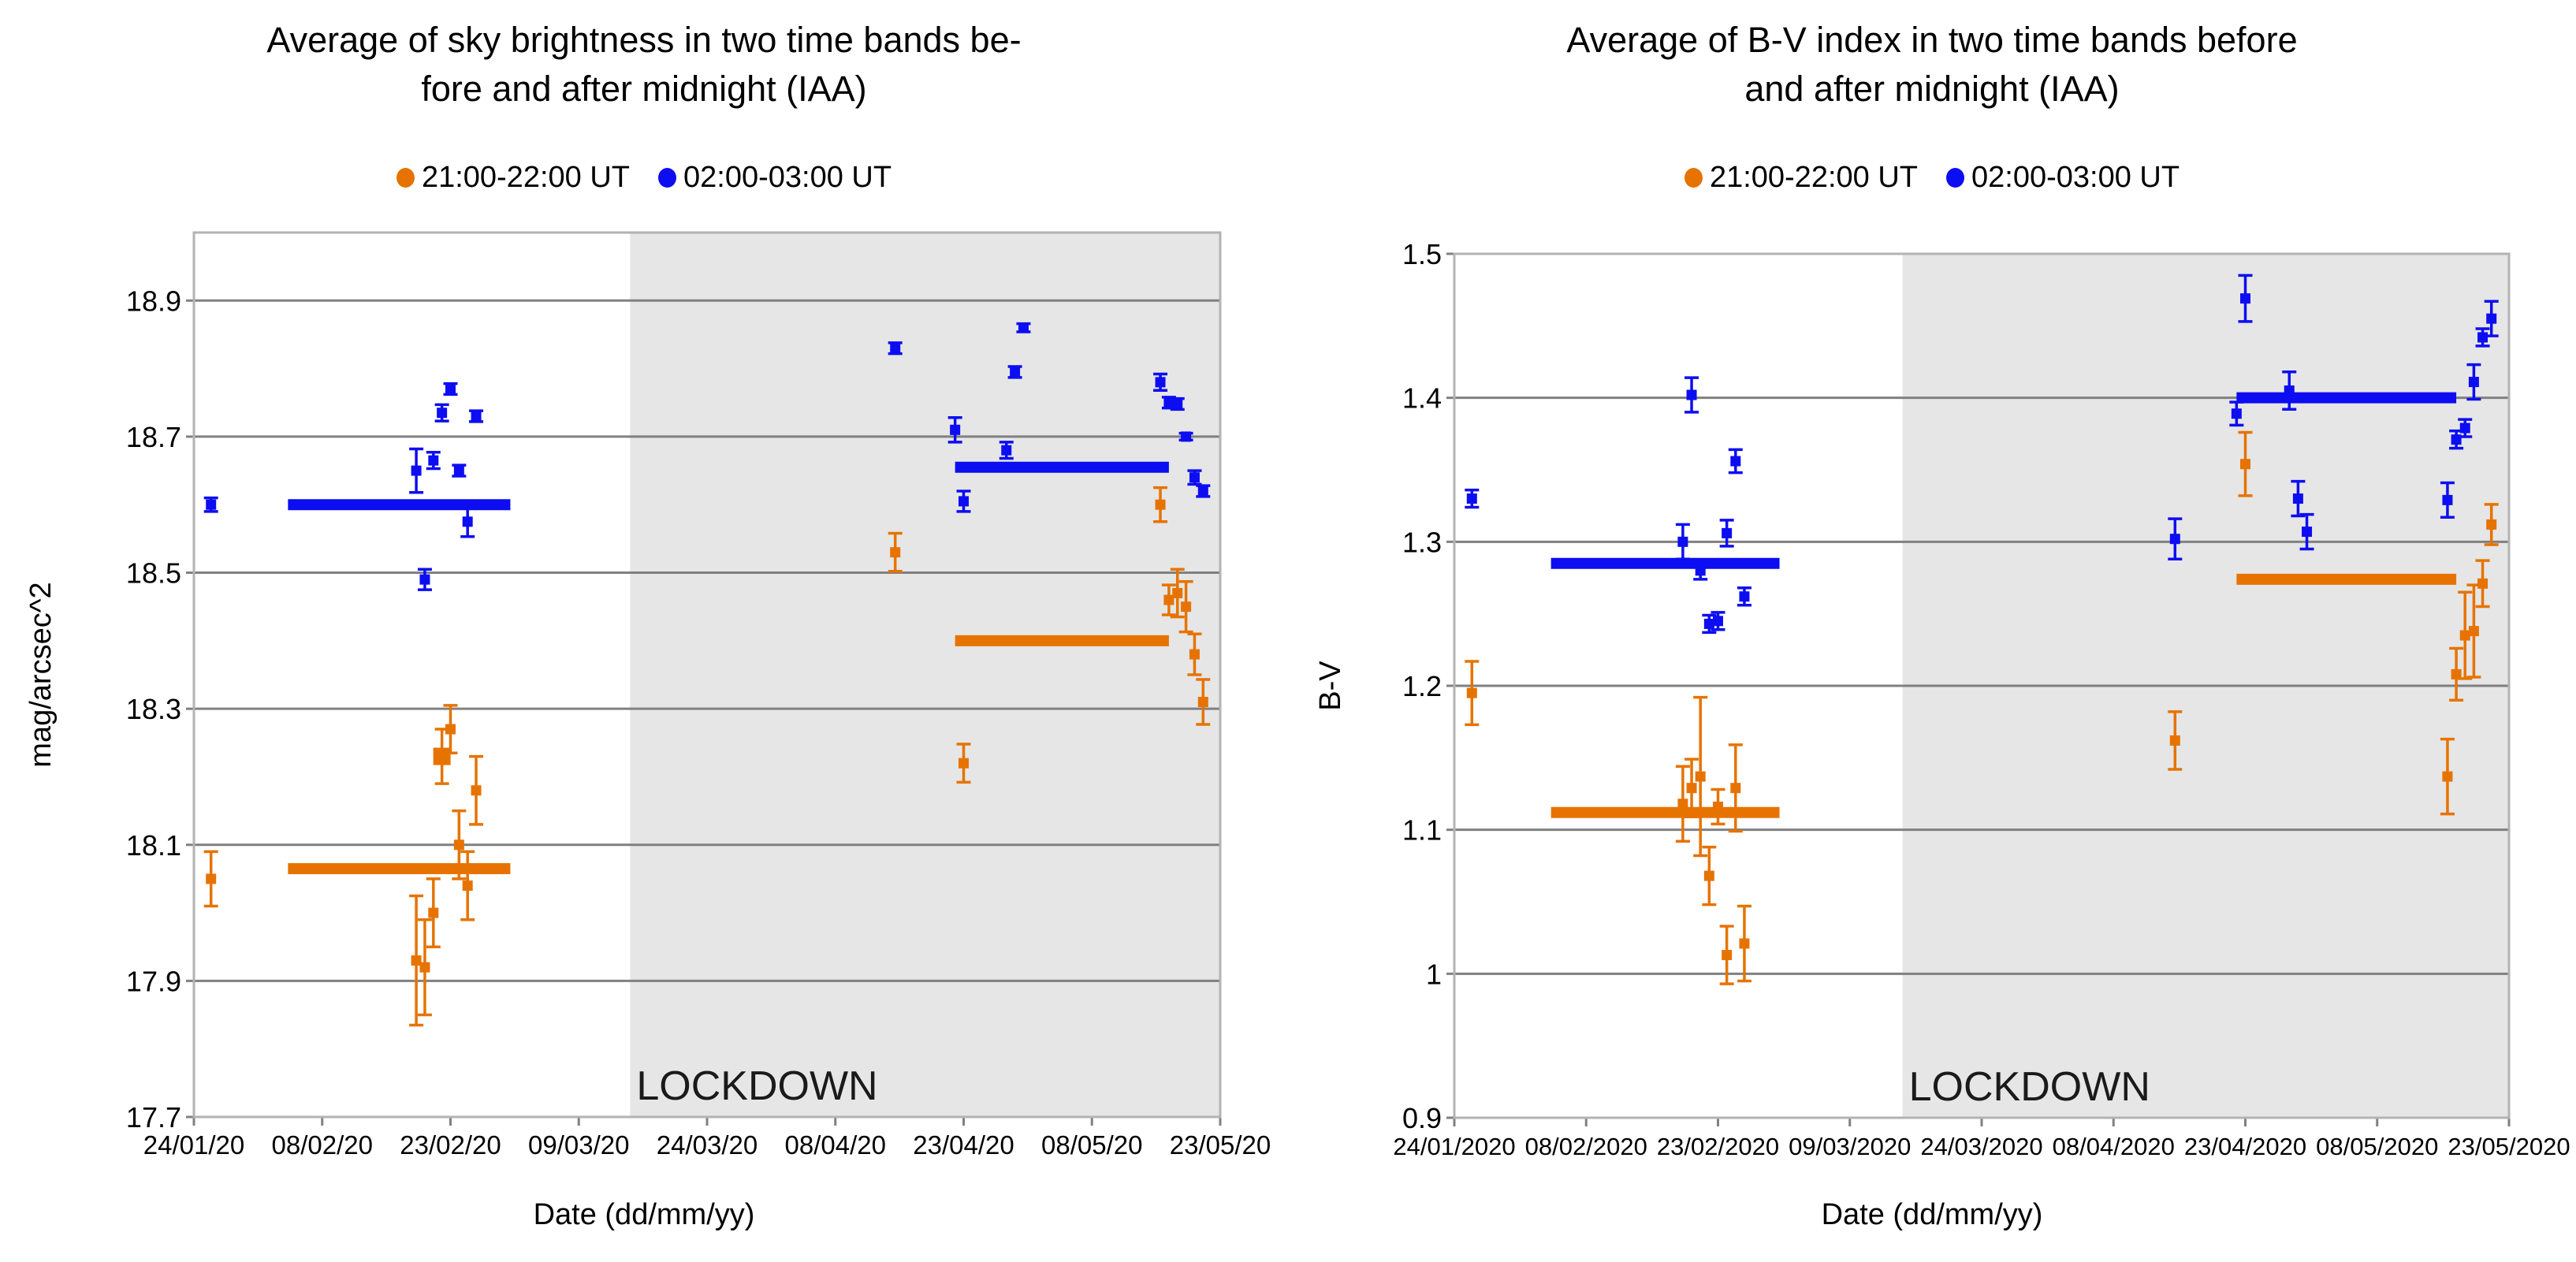  I want to click on y-tick-label: 1.1, so click(1422, 830).